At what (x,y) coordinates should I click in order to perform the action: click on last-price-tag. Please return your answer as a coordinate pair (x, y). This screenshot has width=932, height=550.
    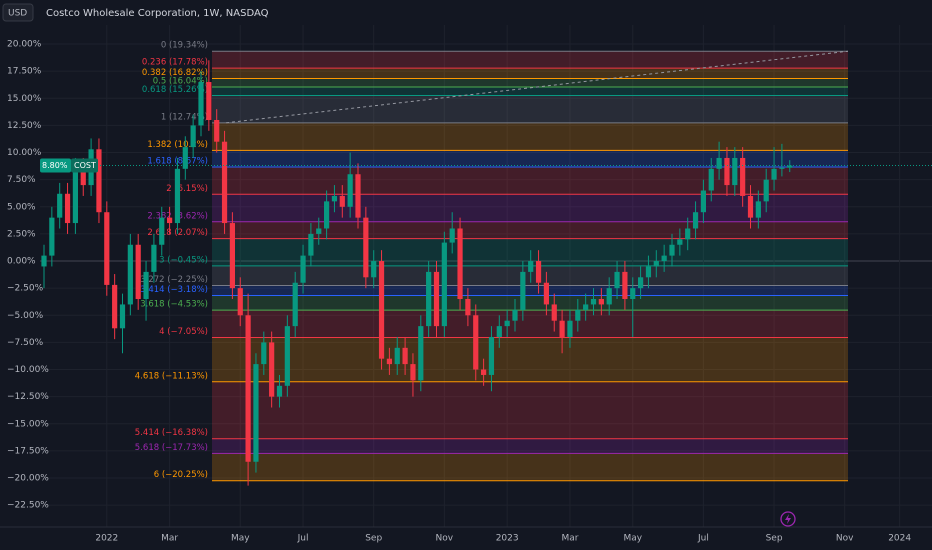
    Looking at the image, I should click on (55, 165).